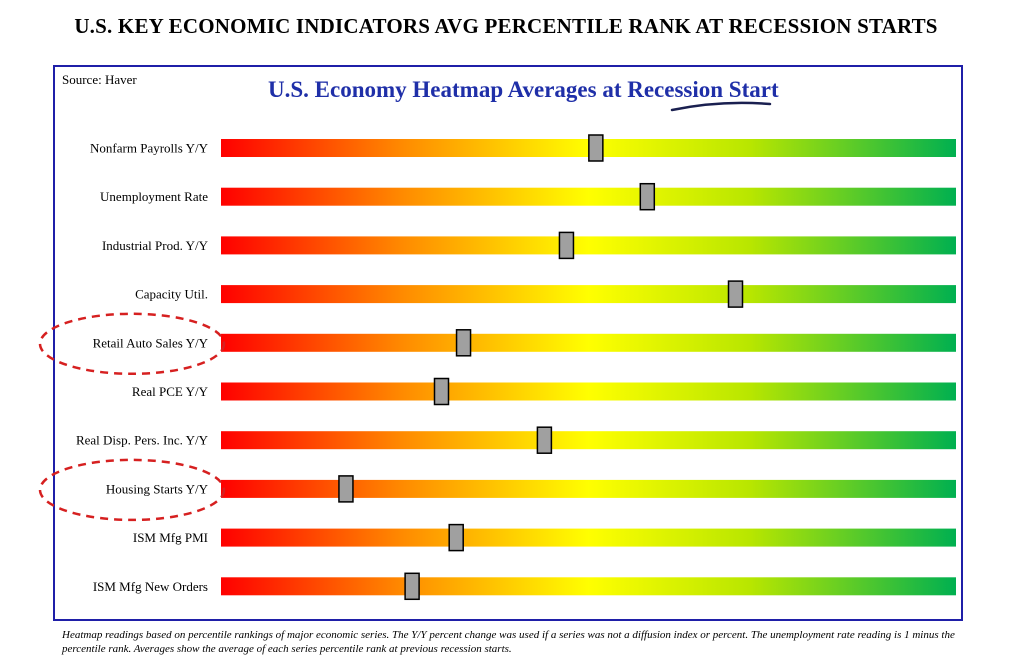 This screenshot has width=1012, height=669. What do you see at coordinates (151, 342) in the screenshot?
I see `row-label: Retail Auto Sales Y/Y` at bounding box center [151, 342].